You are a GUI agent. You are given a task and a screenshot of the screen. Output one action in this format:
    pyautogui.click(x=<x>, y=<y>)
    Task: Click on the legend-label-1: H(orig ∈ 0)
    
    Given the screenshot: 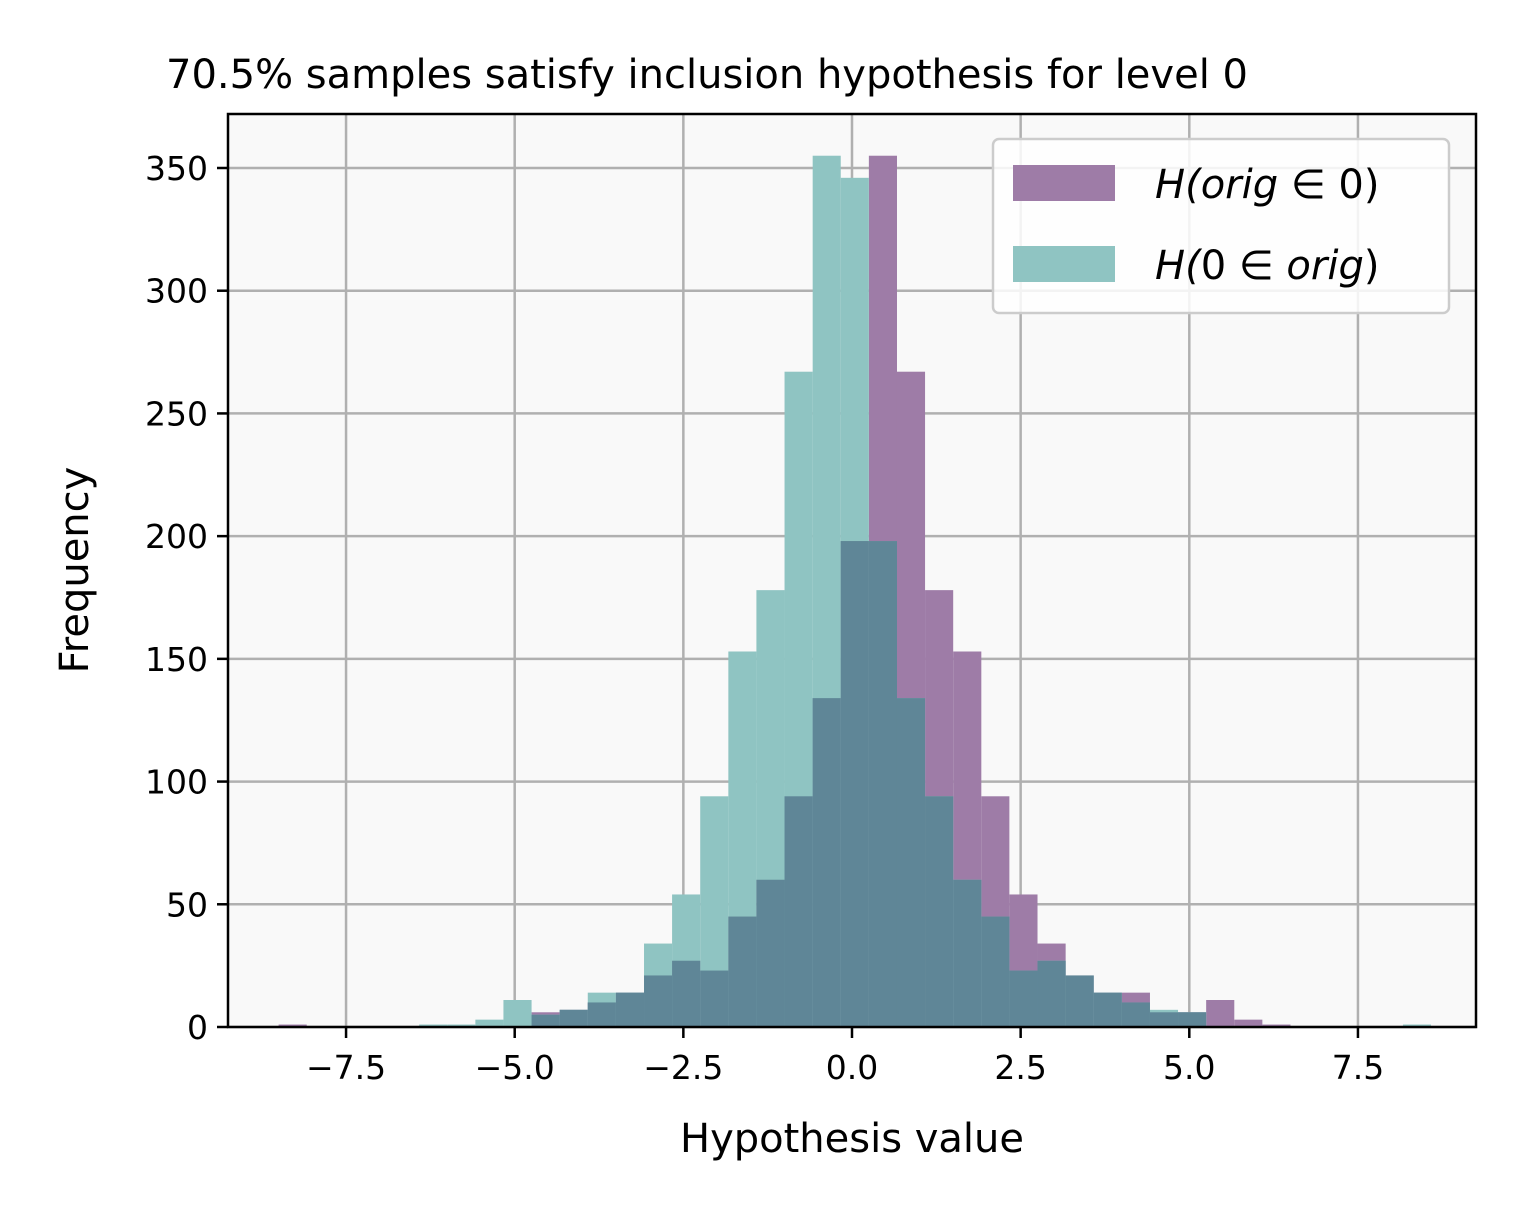 What is the action you would take?
    pyautogui.click(x=1267, y=185)
    